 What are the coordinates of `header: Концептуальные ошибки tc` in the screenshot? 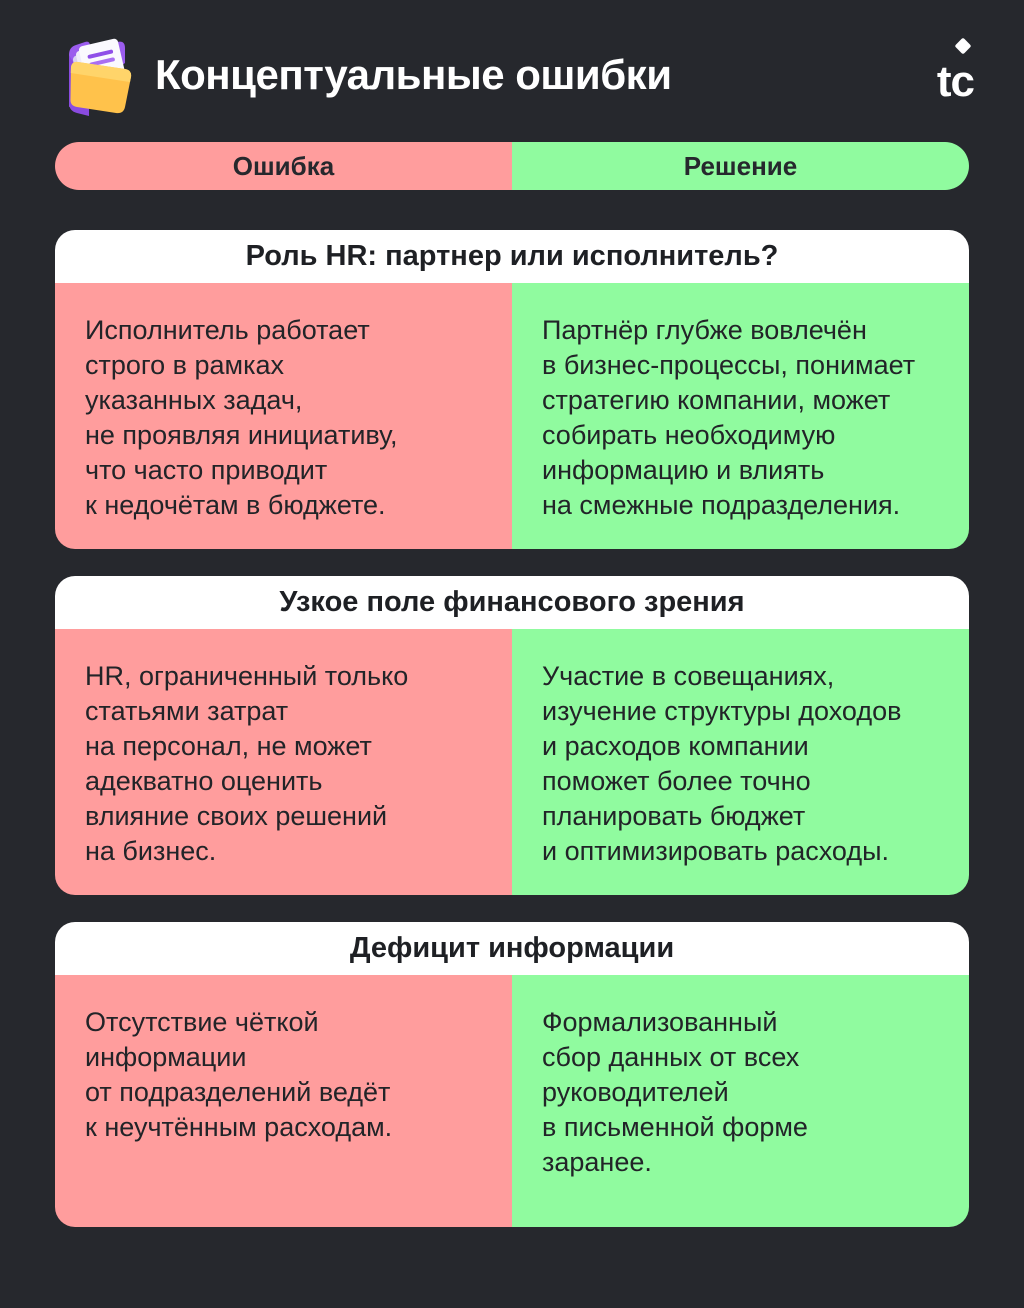 It's located at (515, 75).